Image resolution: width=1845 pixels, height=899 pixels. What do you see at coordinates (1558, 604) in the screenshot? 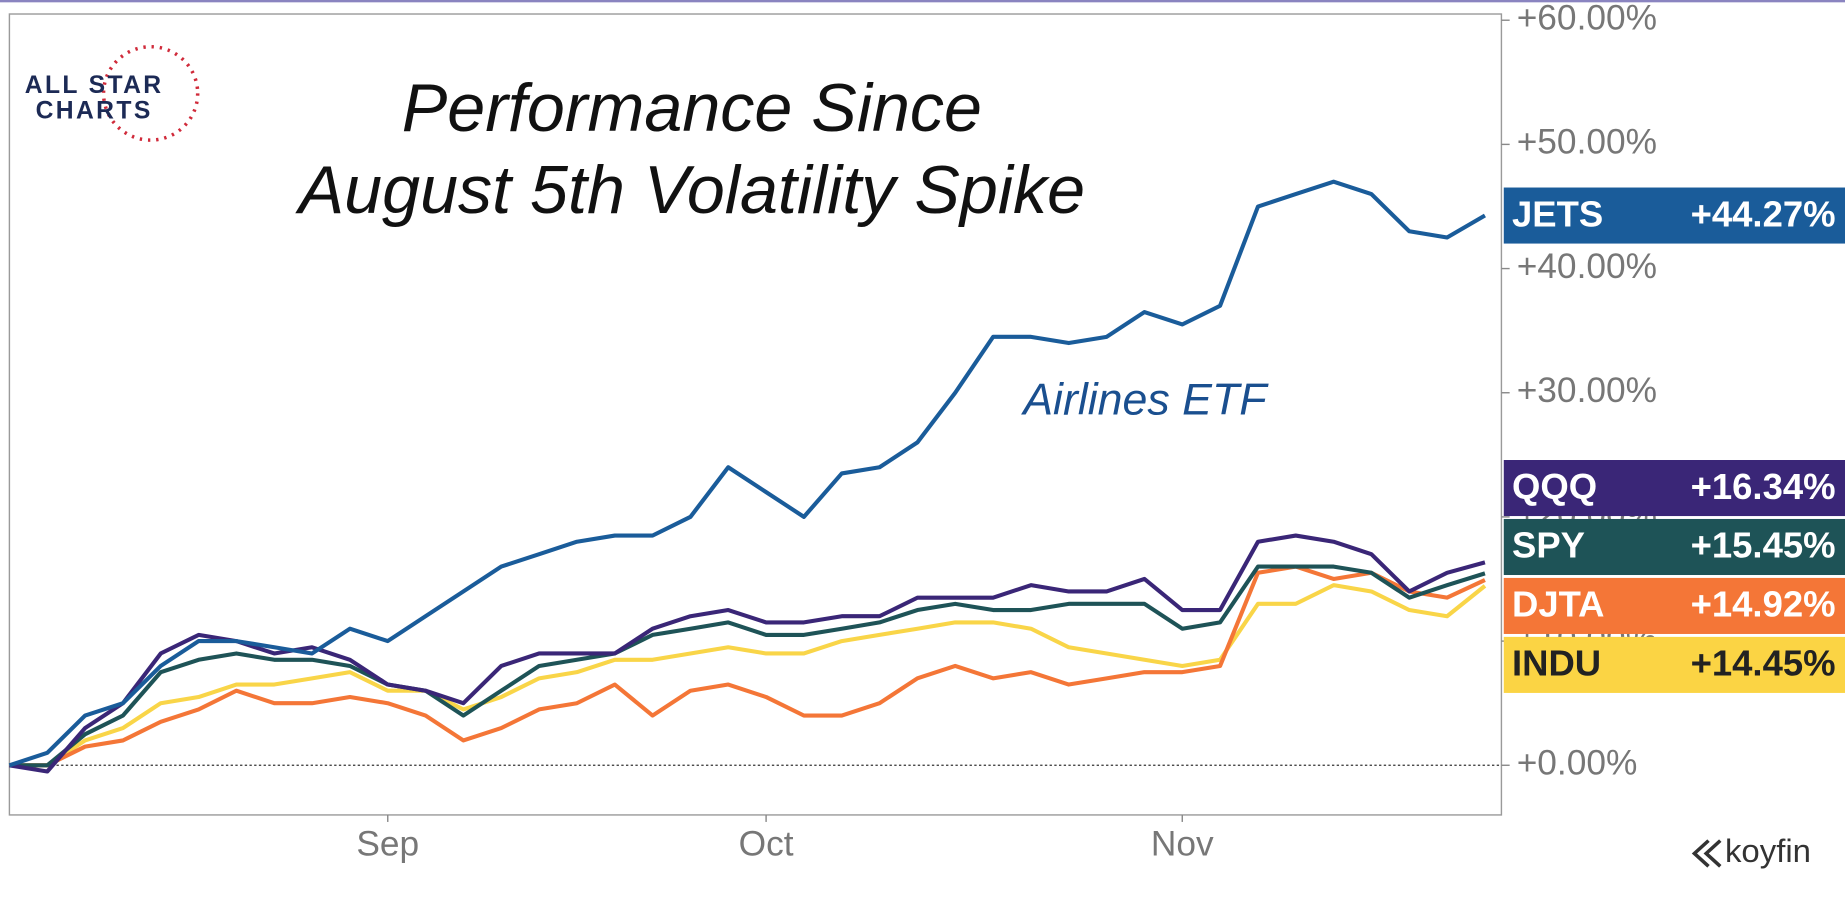
I see `end-label-name: DJTA` at bounding box center [1558, 604].